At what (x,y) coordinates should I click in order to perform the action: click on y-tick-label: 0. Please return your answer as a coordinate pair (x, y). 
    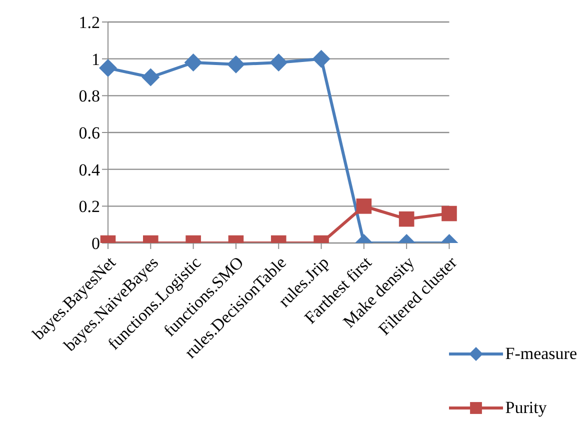
    Looking at the image, I should click on (96, 244).